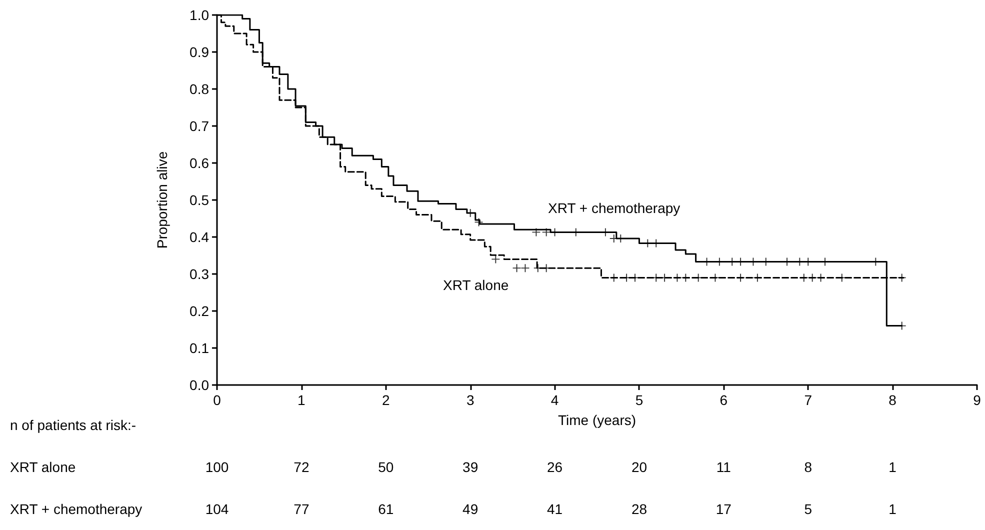  What do you see at coordinates (724, 467) in the screenshot?
I see `text: 11` at bounding box center [724, 467].